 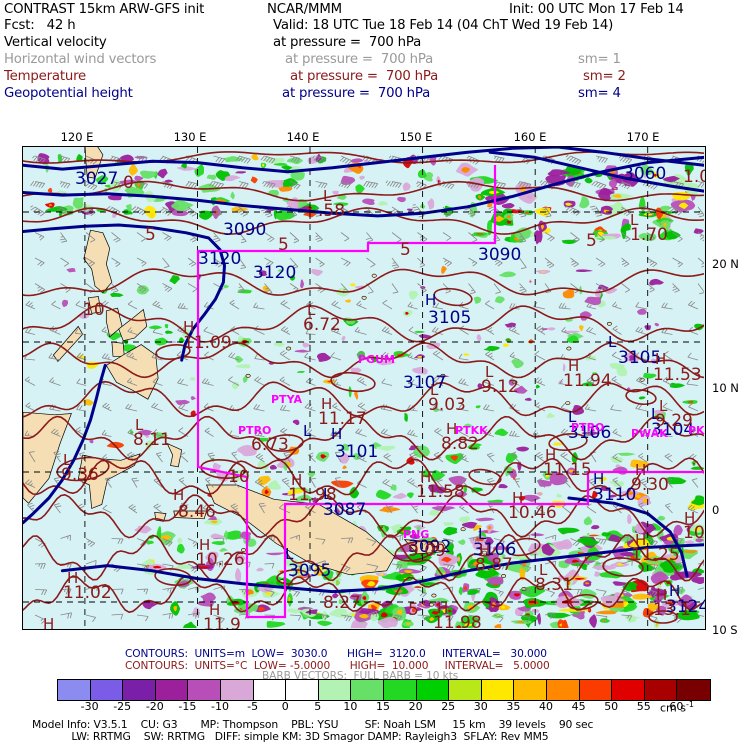 I want to click on temp-value-label: 8.31, so click(x=554, y=585).